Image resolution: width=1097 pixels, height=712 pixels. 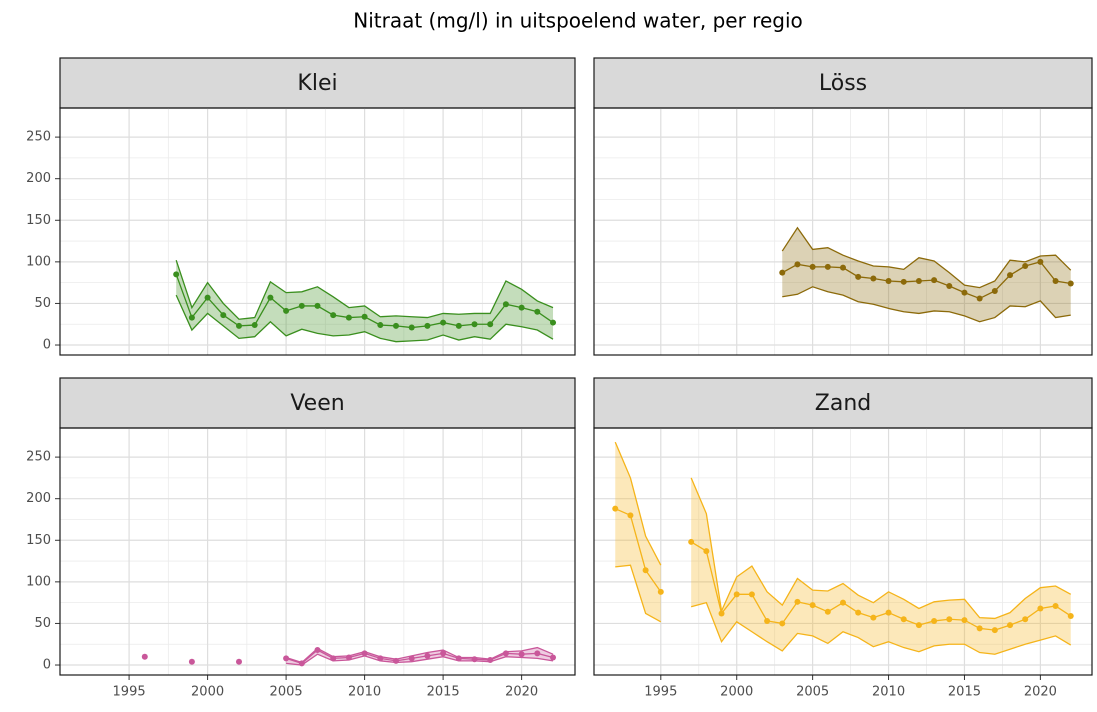 What do you see at coordinates (888, 692) in the screenshot?
I see `x-tick-label: 2010` at bounding box center [888, 692].